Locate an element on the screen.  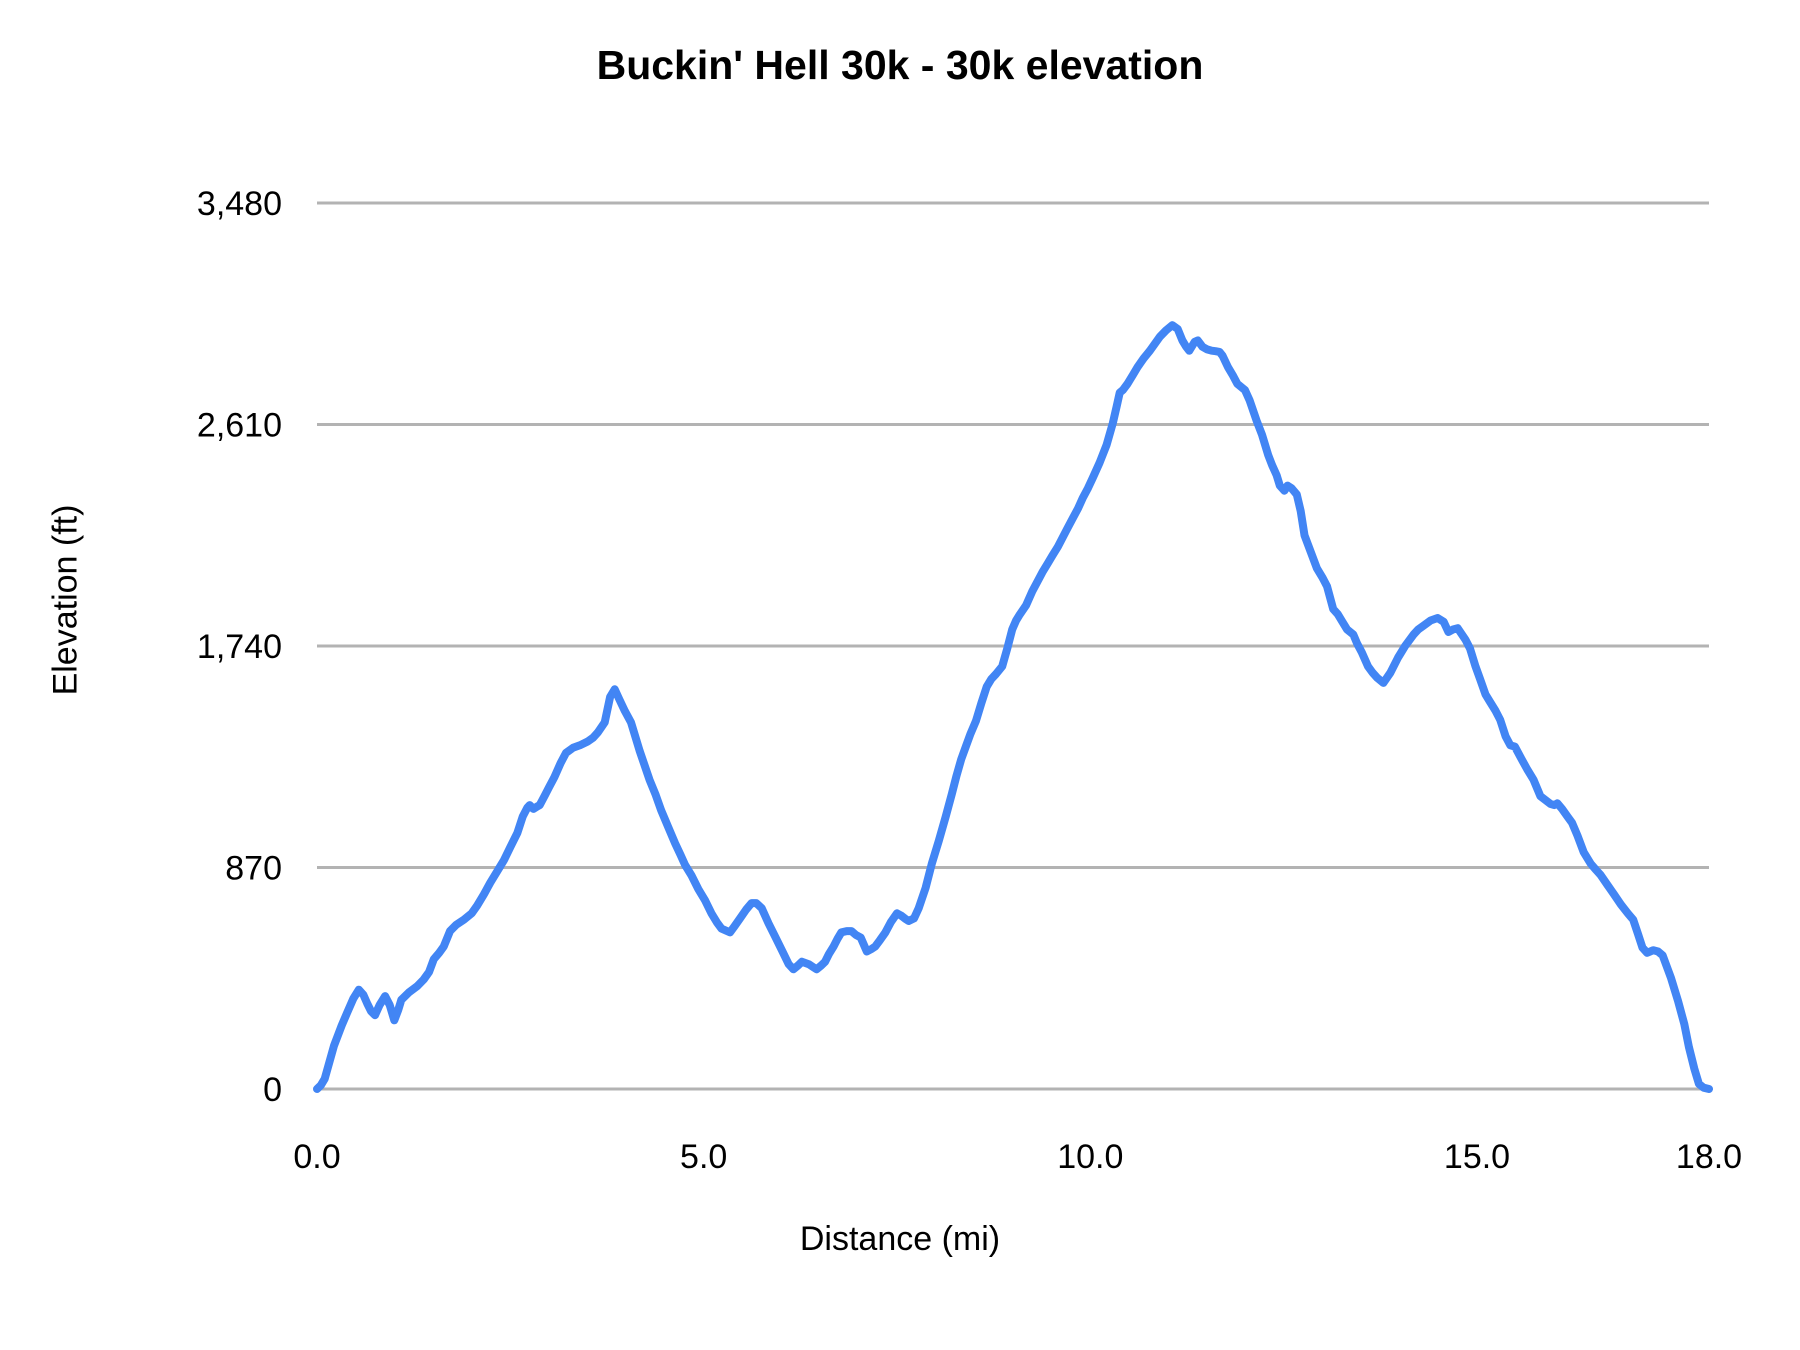
y-tick-label: 2,610 is located at coordinates (239, 426).